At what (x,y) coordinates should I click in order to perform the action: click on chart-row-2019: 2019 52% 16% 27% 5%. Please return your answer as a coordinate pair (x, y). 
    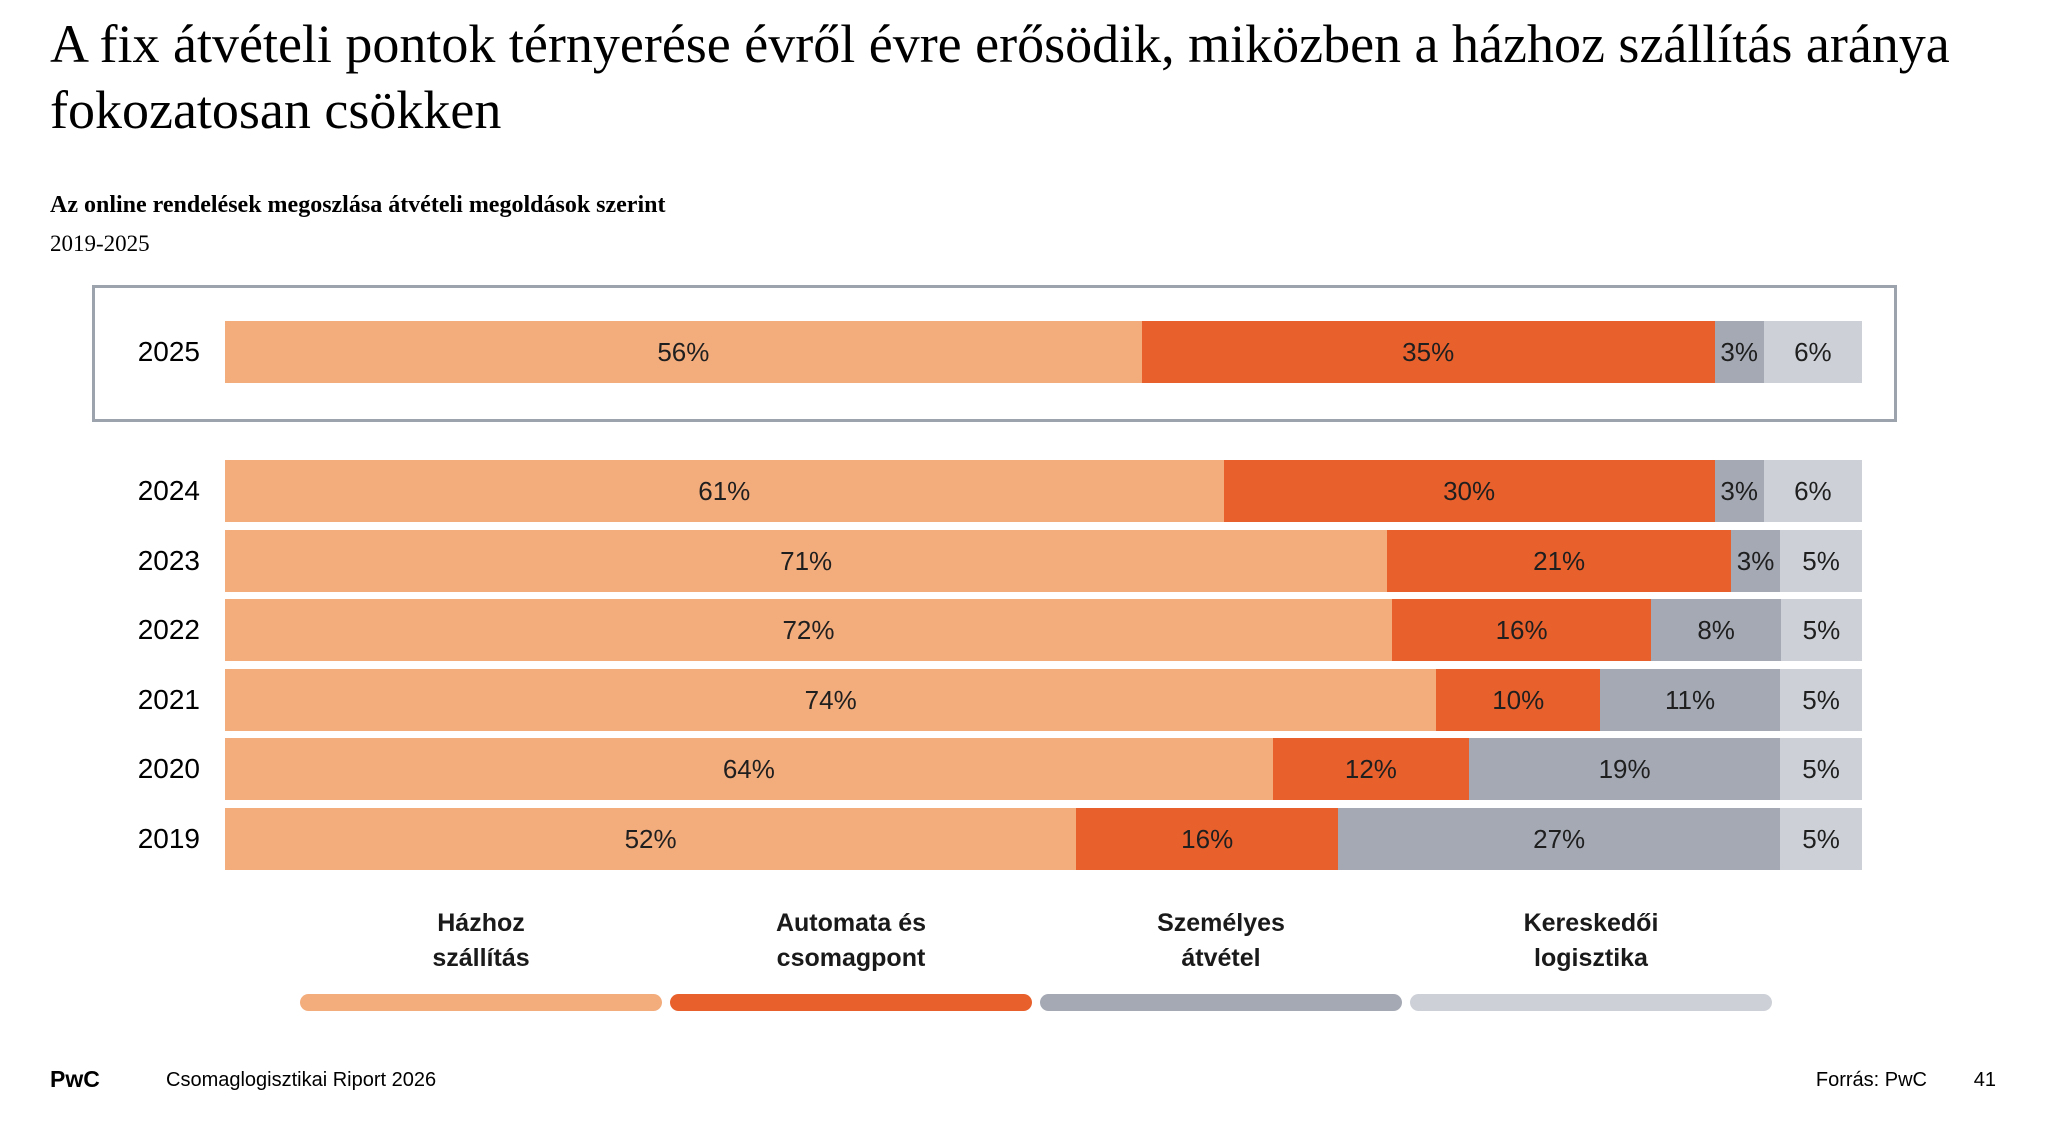
    Looking at the image, I should click on (1024, 839).